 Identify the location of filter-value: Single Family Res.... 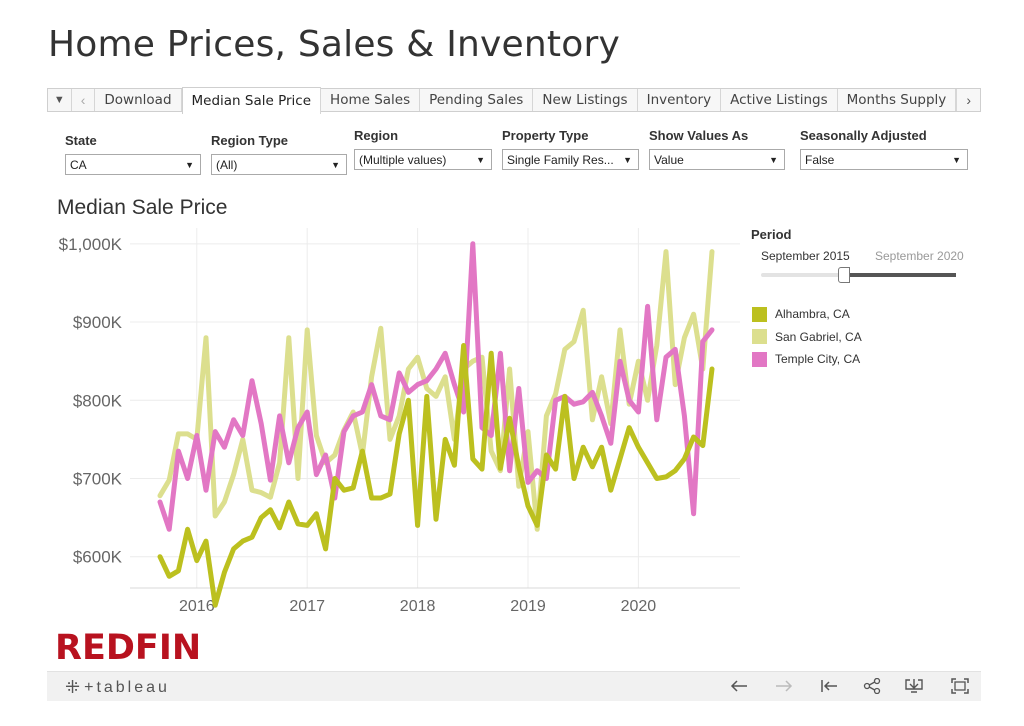
(560, 159).